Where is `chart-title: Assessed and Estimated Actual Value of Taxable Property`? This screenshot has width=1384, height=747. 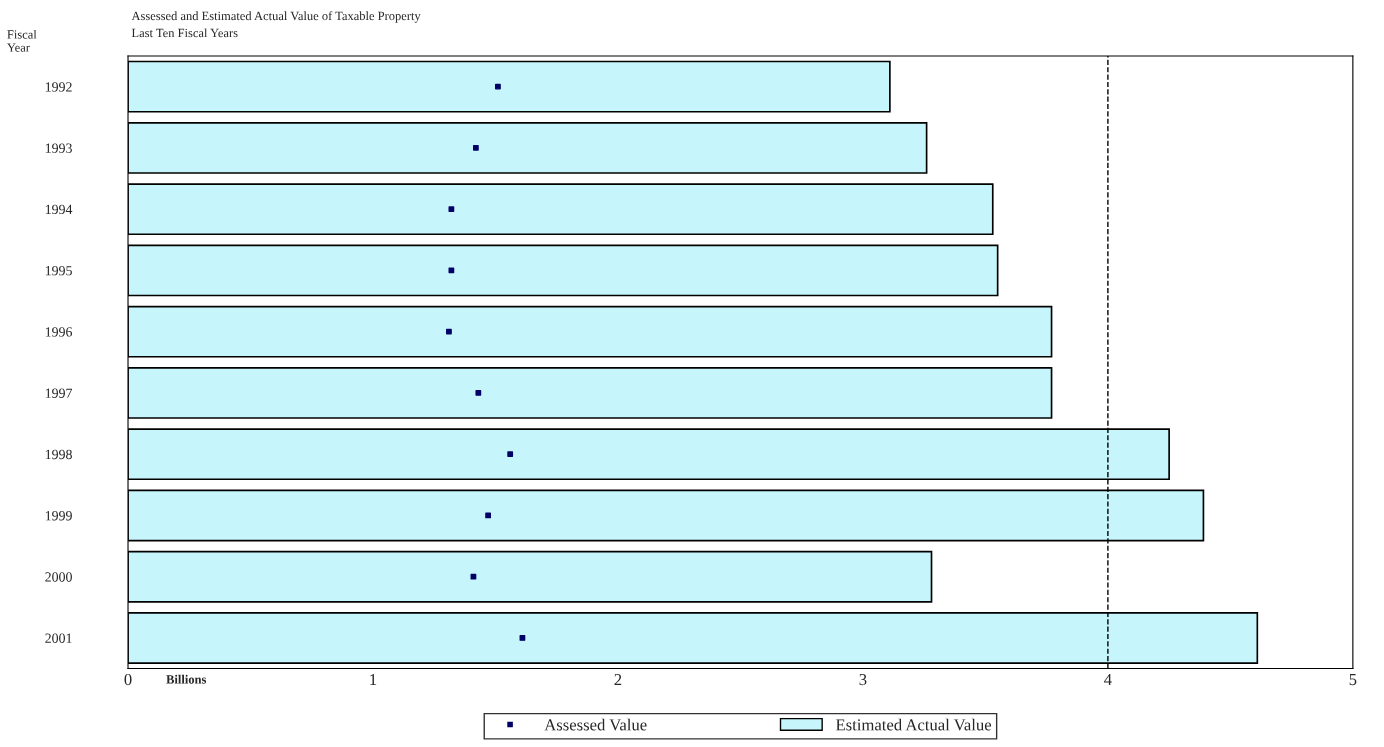
chart-title: Assessed and Estimated Actual Value of Taxable Property is located at coordinates (276, 17).